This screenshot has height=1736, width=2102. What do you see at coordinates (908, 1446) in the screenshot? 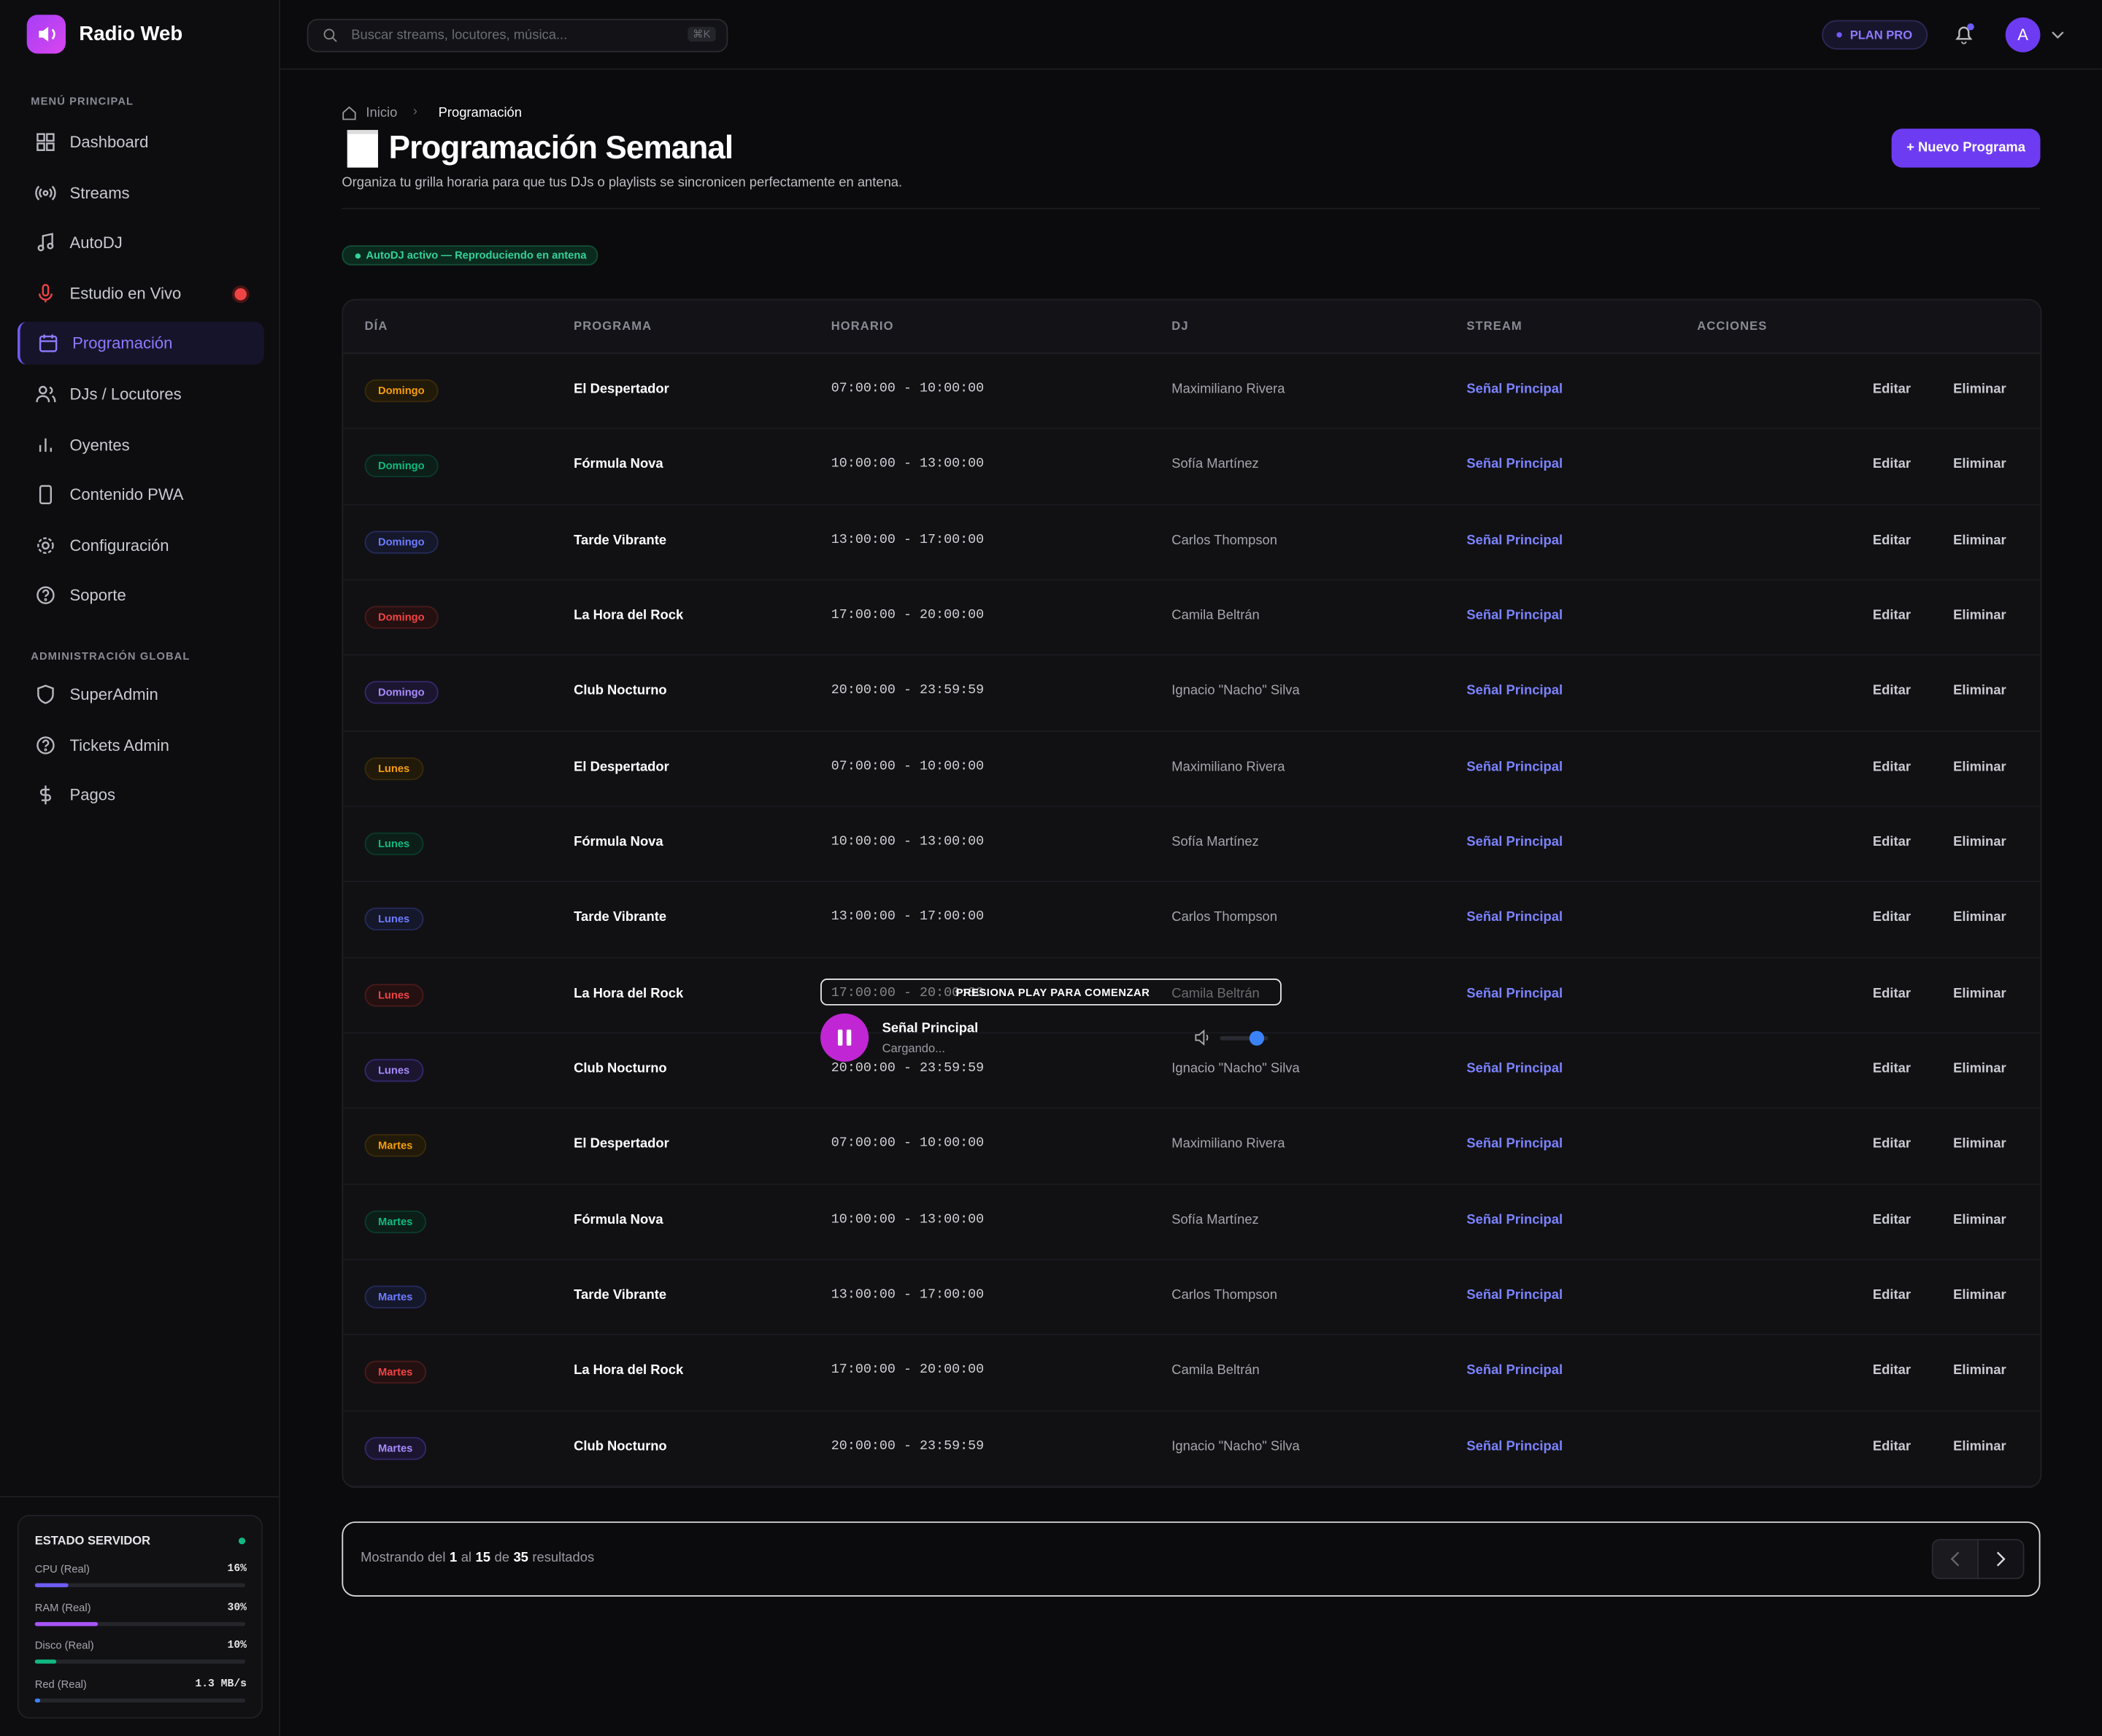
I see `time-range: 20:00:00 - 23:59:59` at bounding box center [908, 1446].